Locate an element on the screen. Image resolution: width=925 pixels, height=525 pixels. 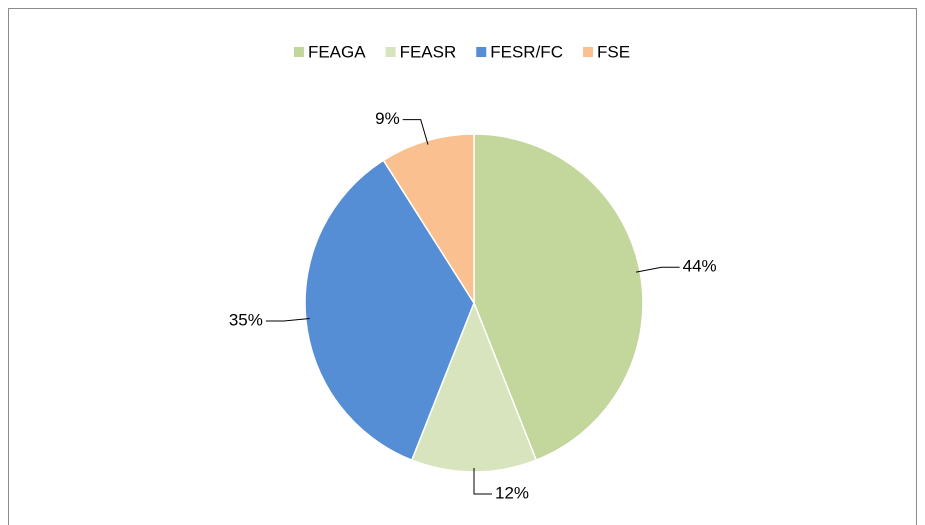
data-label: 35% is located at coordinates (246, 319).